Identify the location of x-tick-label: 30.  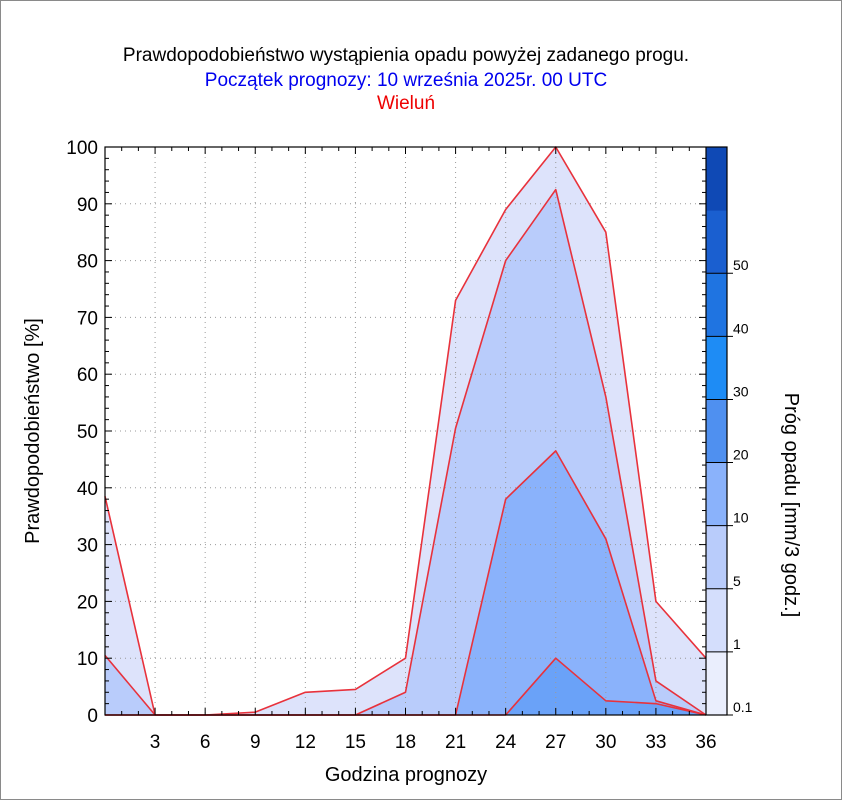
(605, 742).